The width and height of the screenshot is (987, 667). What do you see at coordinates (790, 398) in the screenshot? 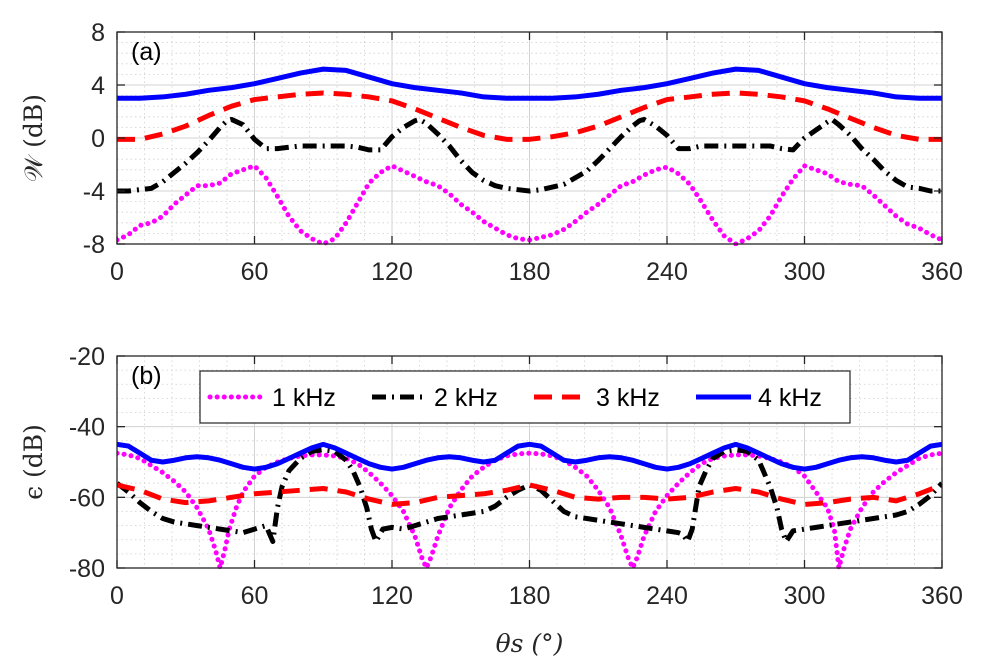
I see `legend-label: 4 kHz` at bounding box center [790, 398].